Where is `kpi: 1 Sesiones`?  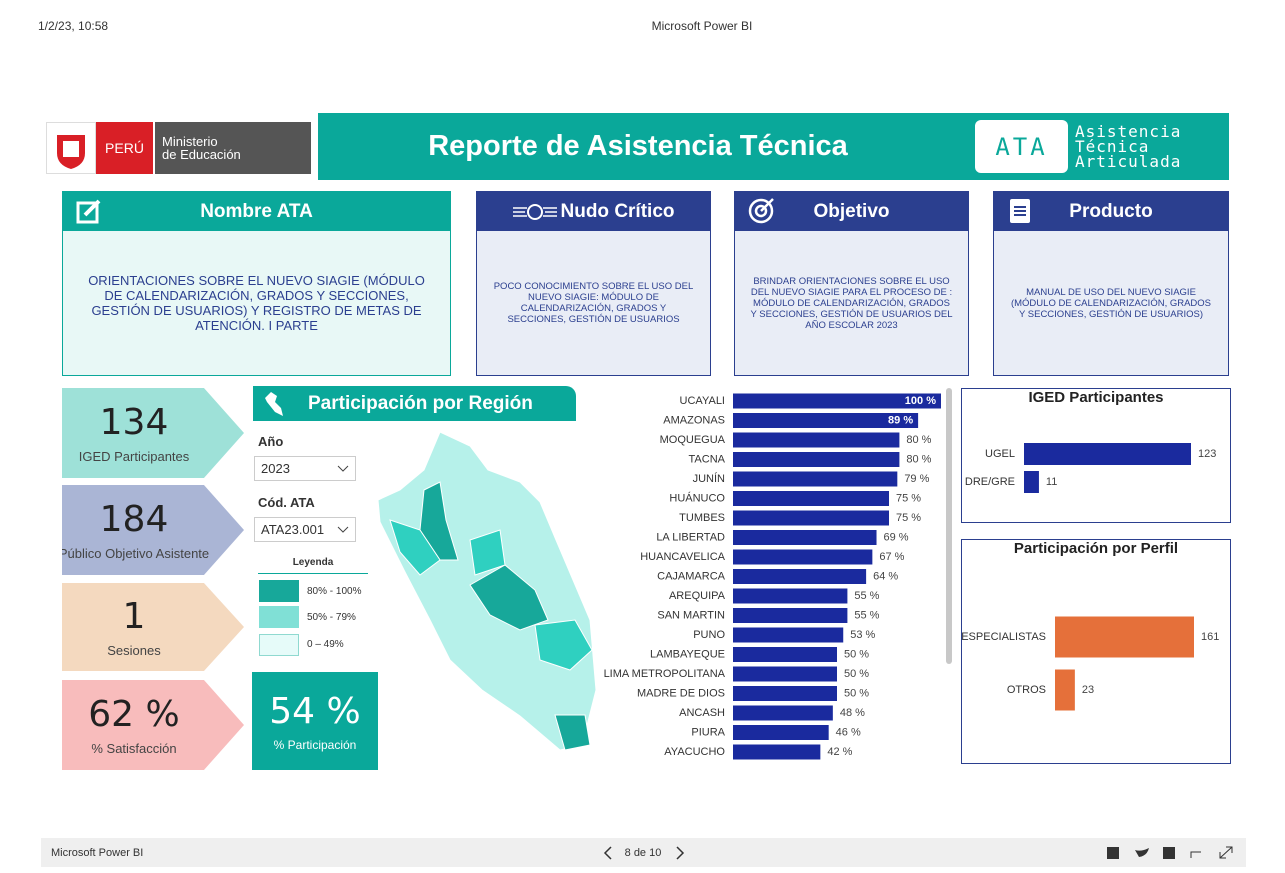
kpi: 1 Sesiones is located at coordinates (153, 627).